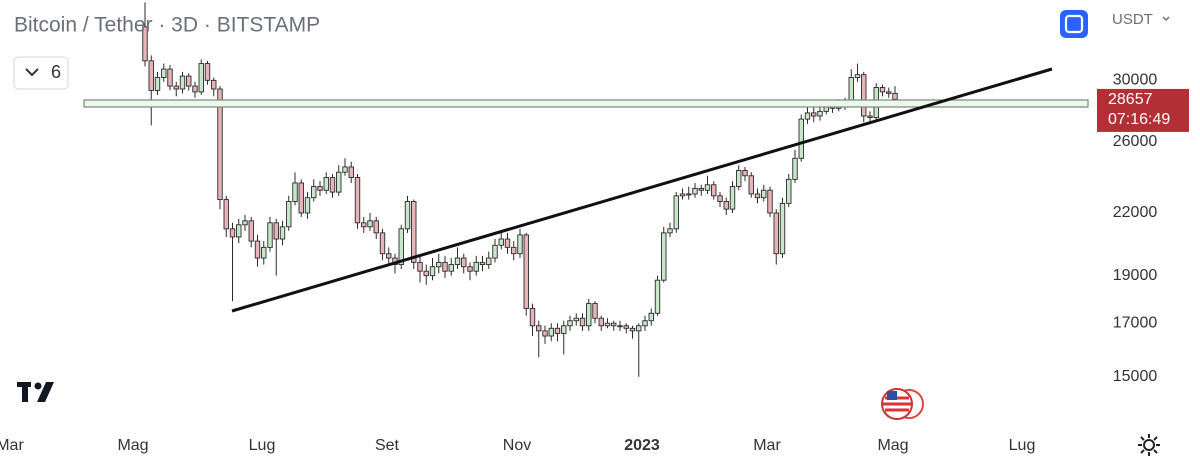 This screenshot has width=1200, height=466. I want to click on collapse-count: 6, so click(56, 72).